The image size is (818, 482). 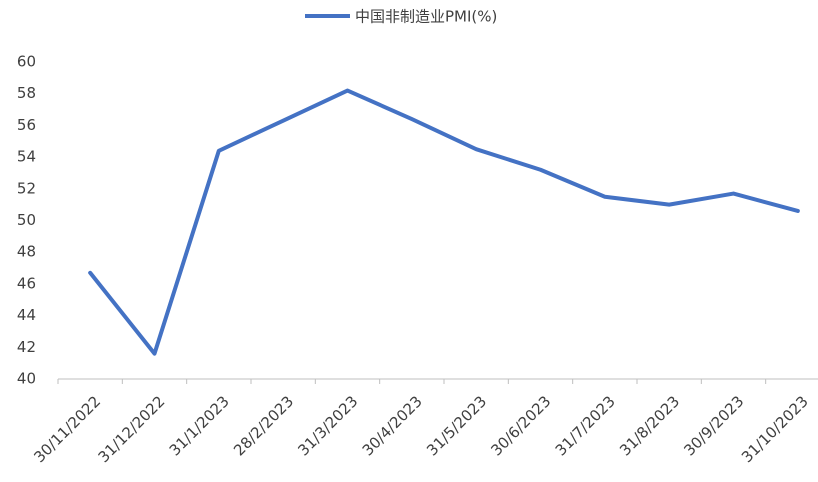 I want to click on x-tick-label: 30/4/2023, so click(x=392, y=425).